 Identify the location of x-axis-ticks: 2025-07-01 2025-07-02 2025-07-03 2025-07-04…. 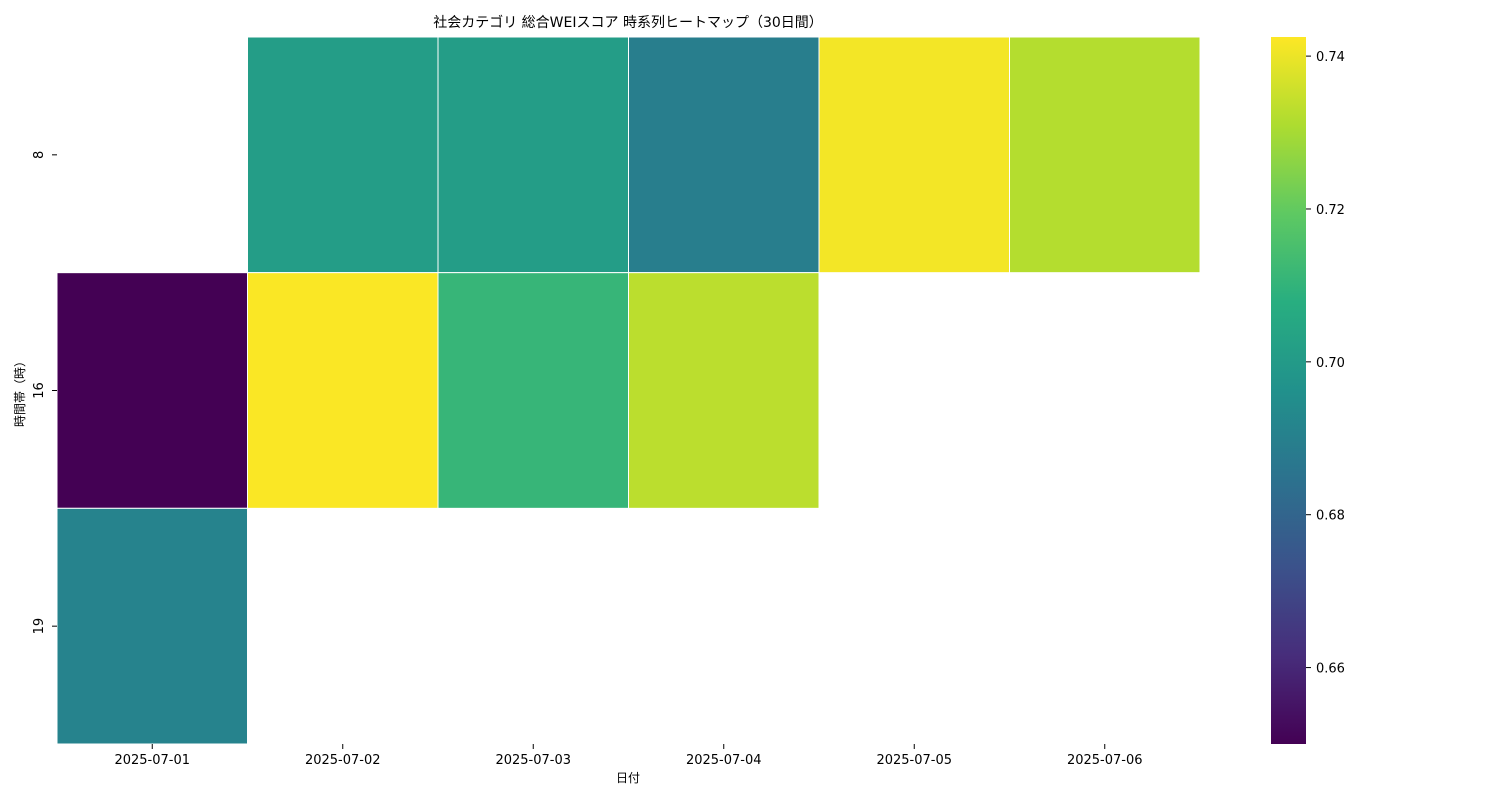
(628, 756).